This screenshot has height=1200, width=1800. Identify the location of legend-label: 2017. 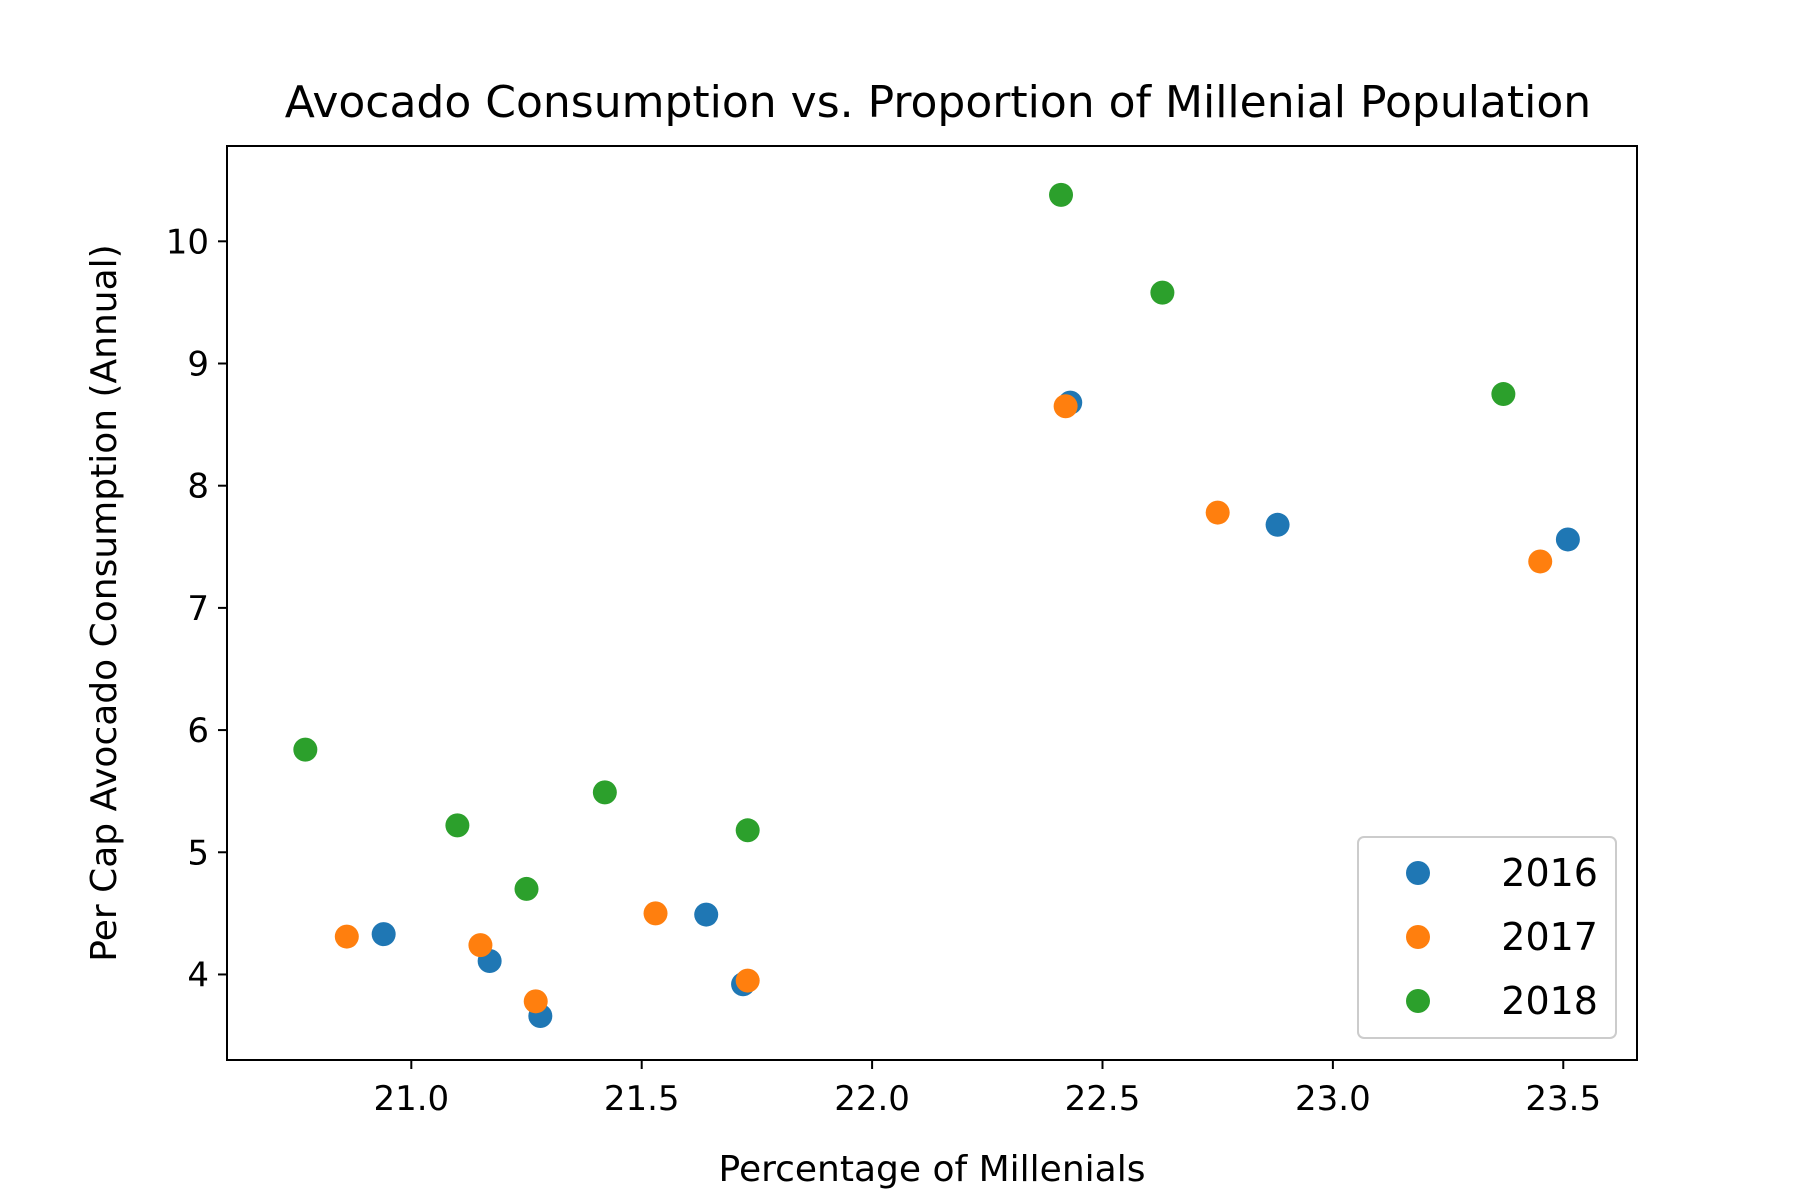
(1549, 937).